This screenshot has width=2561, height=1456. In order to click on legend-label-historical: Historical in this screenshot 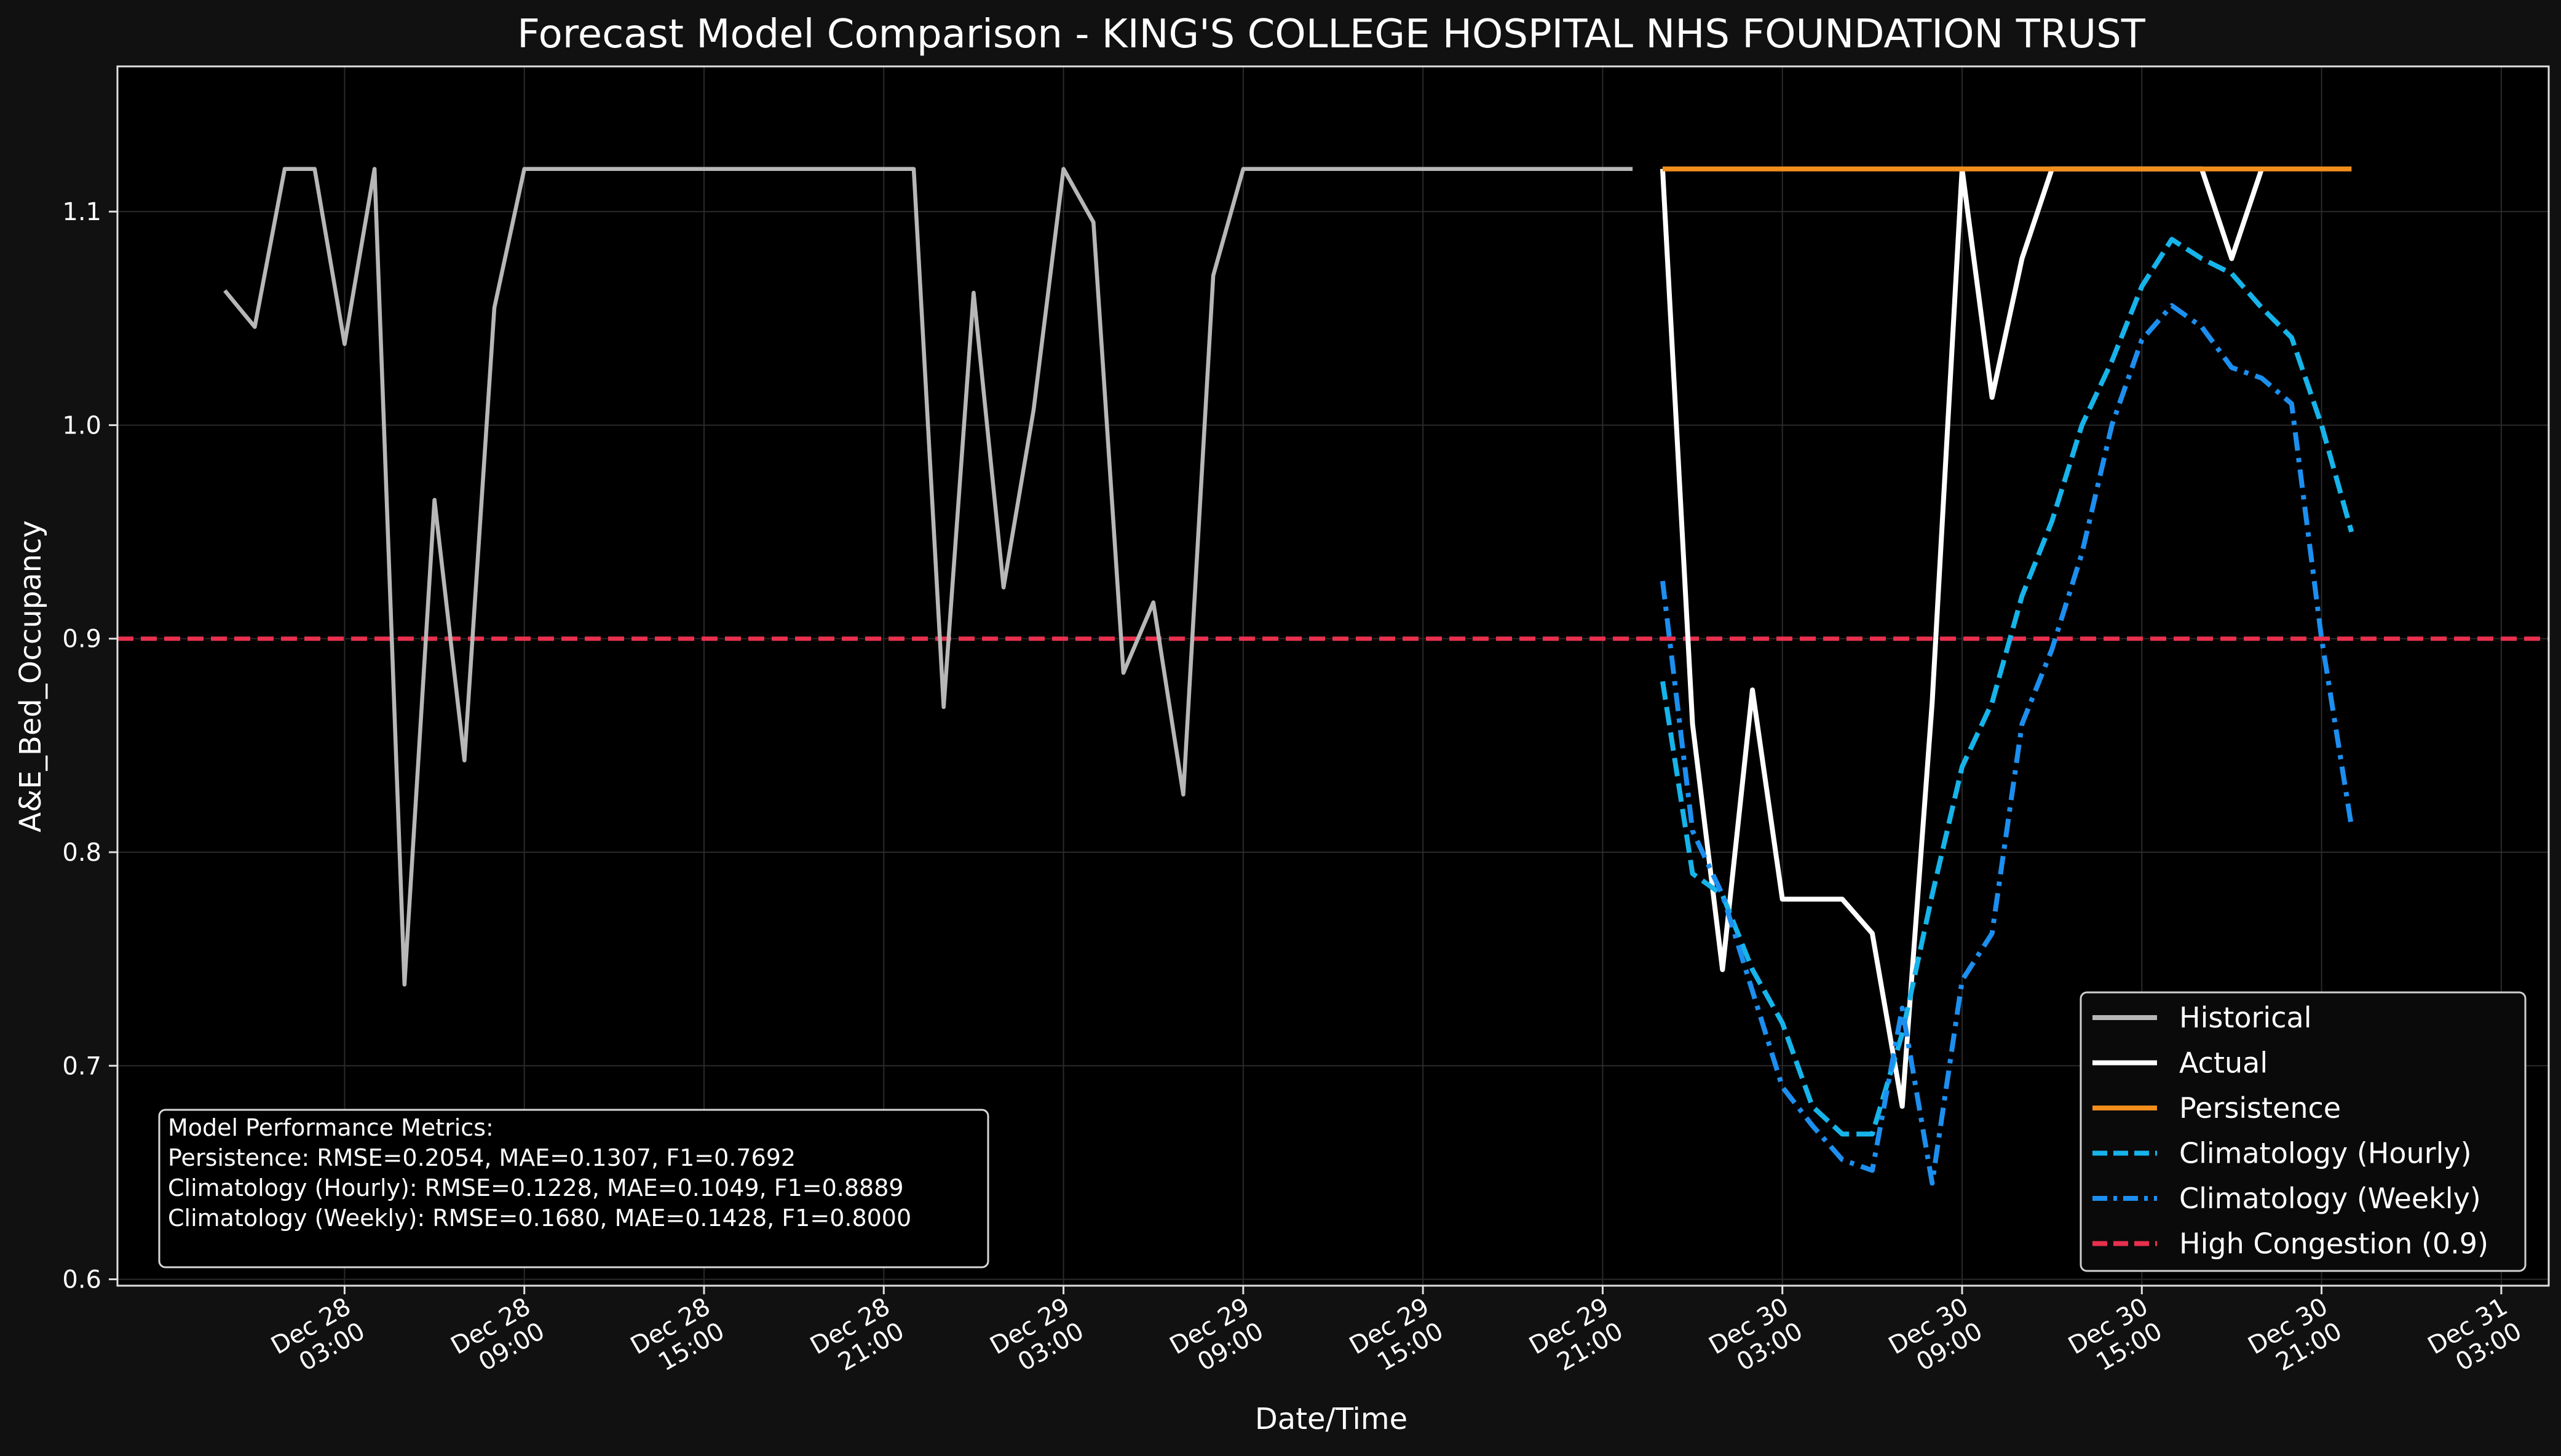, I will do `click(2245, 1017)`.